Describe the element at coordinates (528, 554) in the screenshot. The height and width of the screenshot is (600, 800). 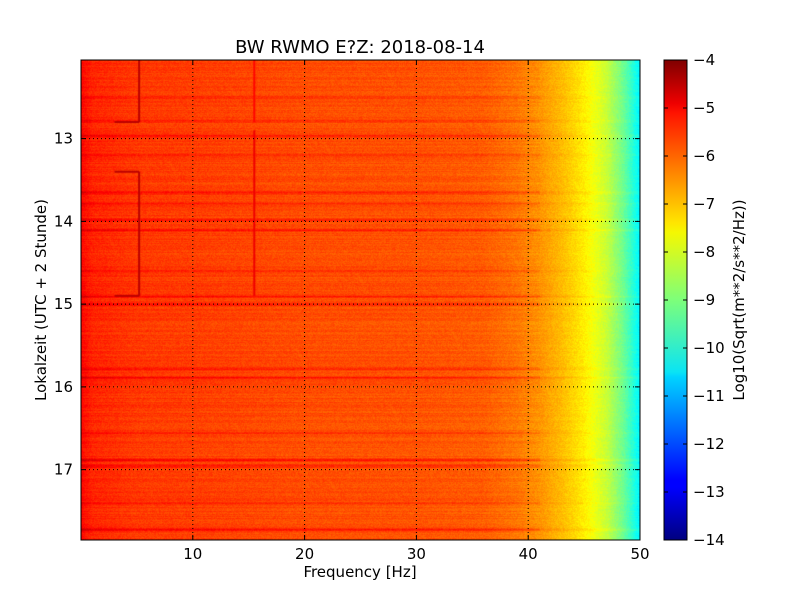
I see `x-tick-label: 40` at that location.